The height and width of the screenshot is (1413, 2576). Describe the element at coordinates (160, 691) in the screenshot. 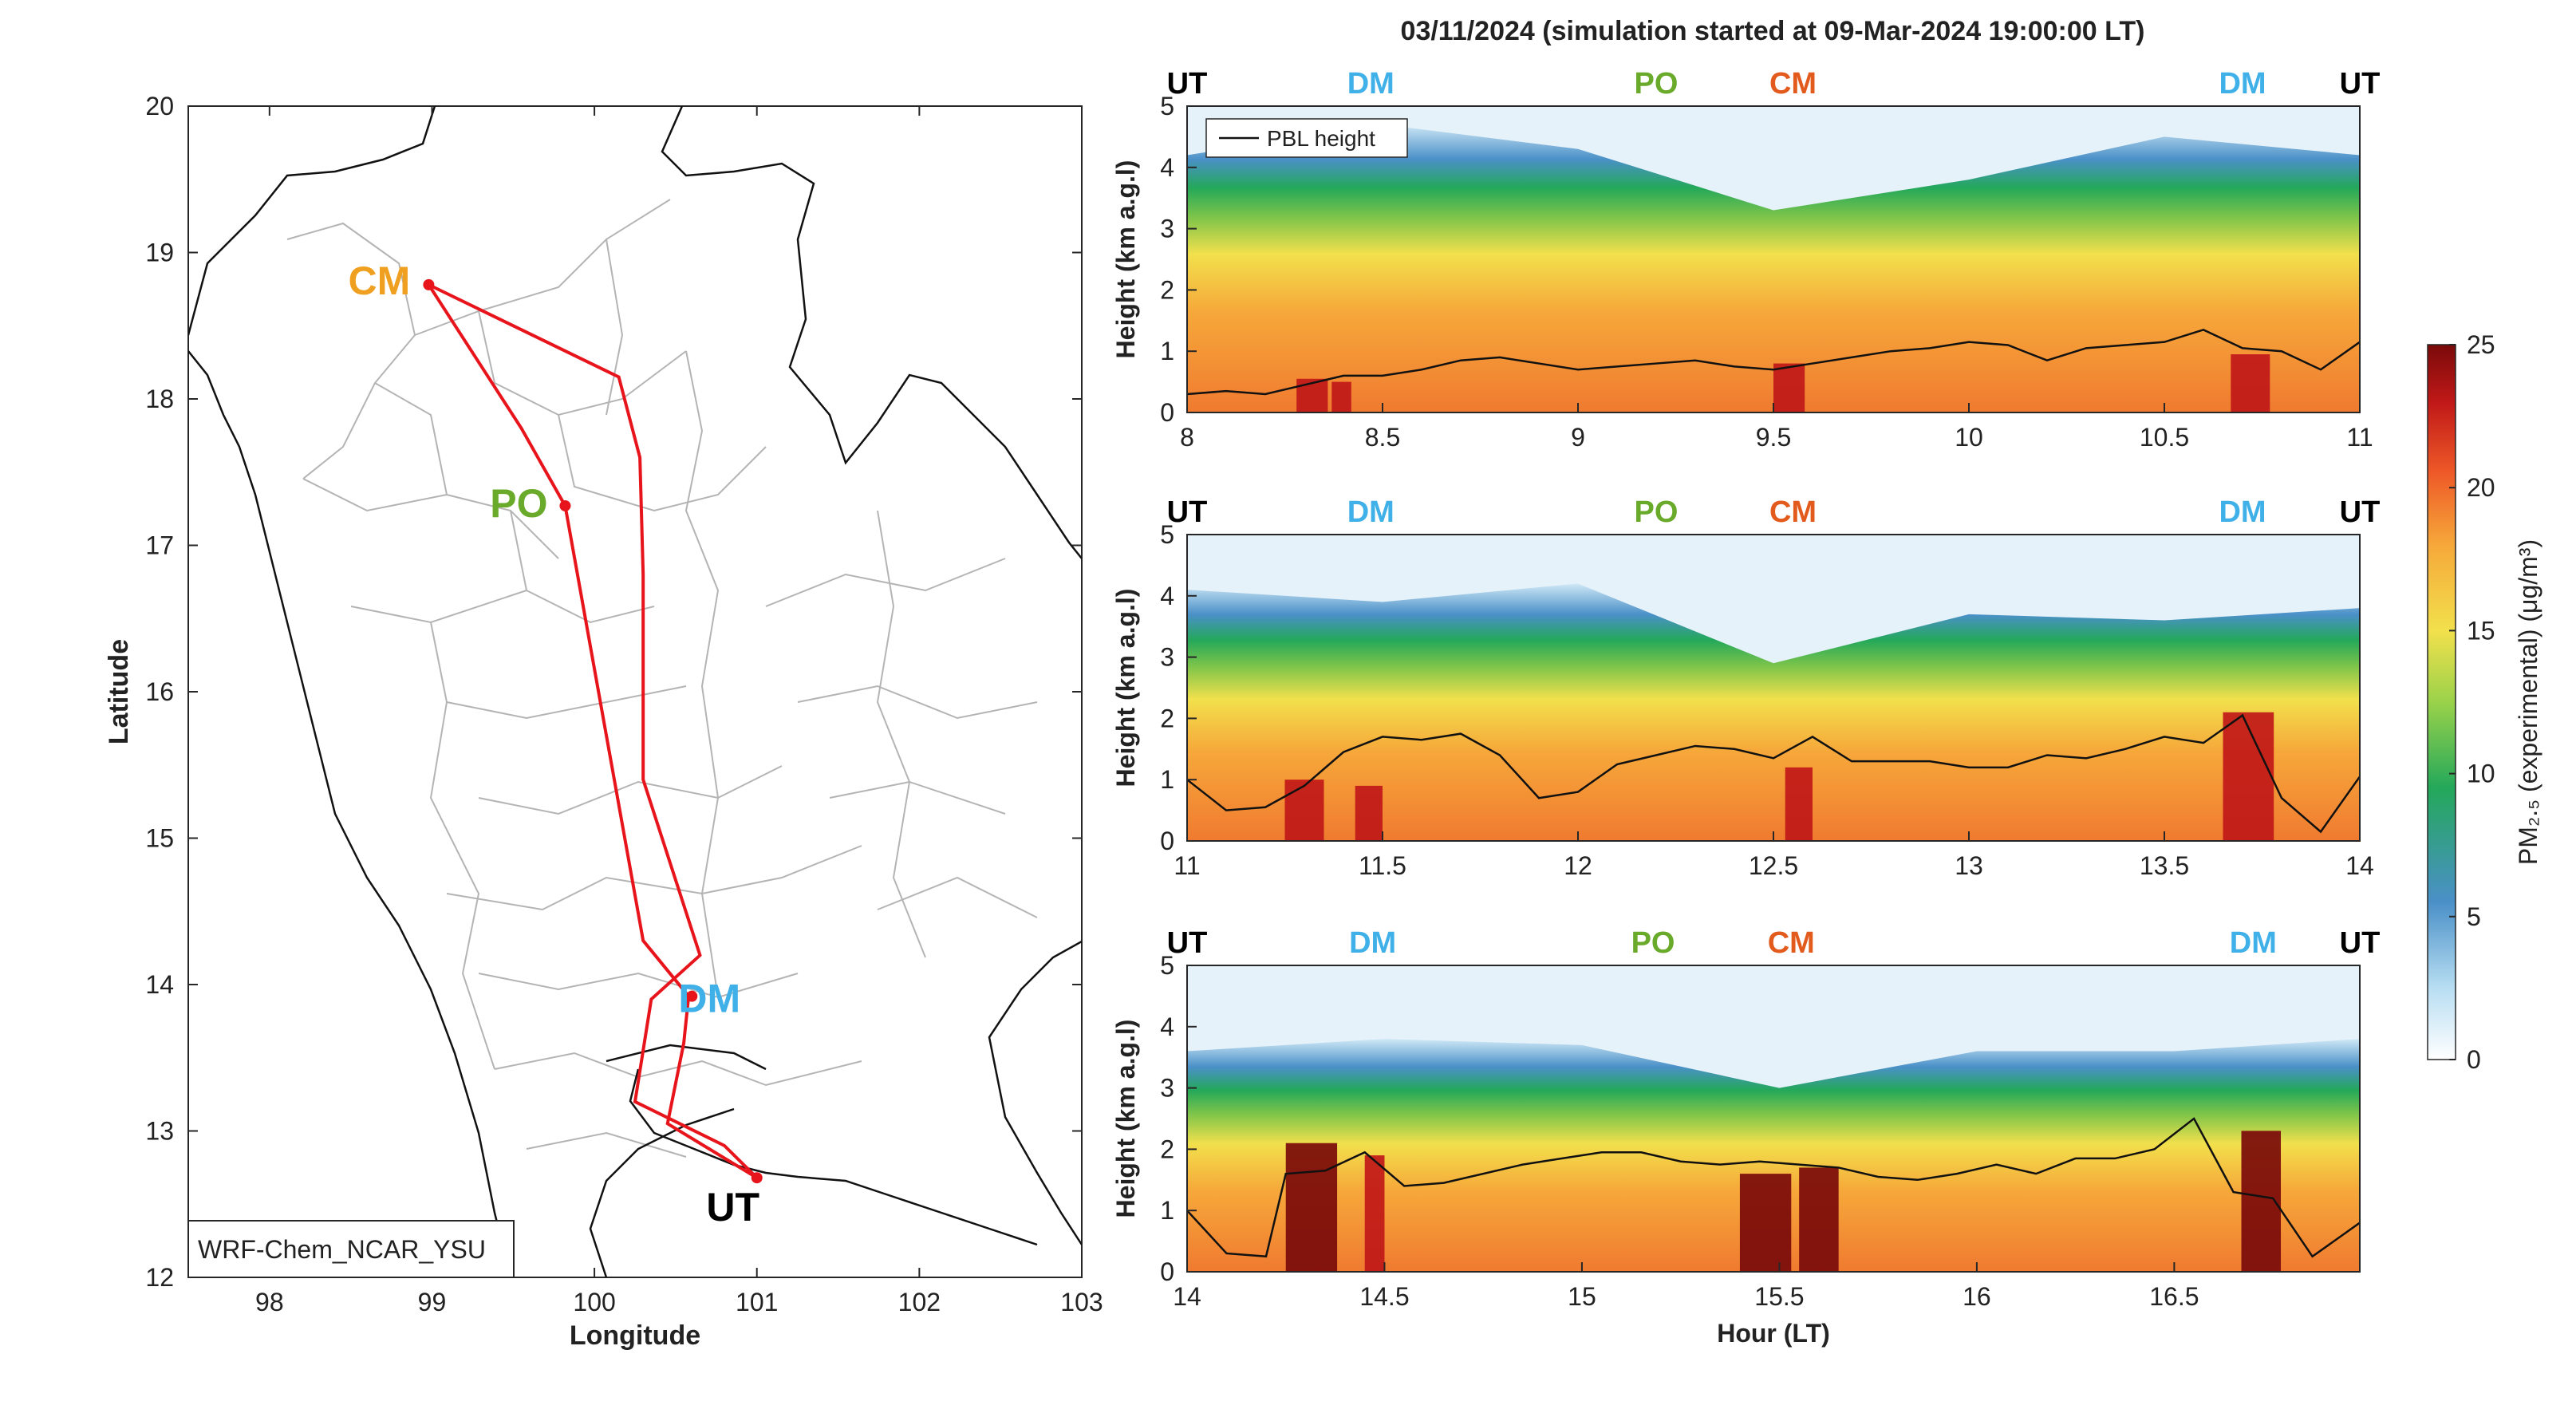

I see `map-ytick-label: 16` at that location.